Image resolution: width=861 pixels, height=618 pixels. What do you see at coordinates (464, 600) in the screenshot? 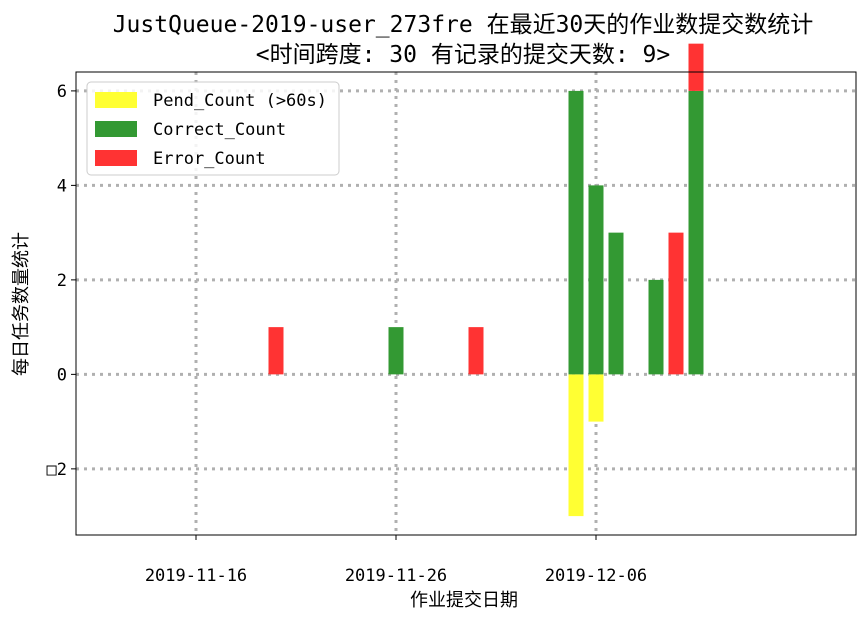
I see `x-axis-label: 作业提交日期` at bounding box center [464, 600].